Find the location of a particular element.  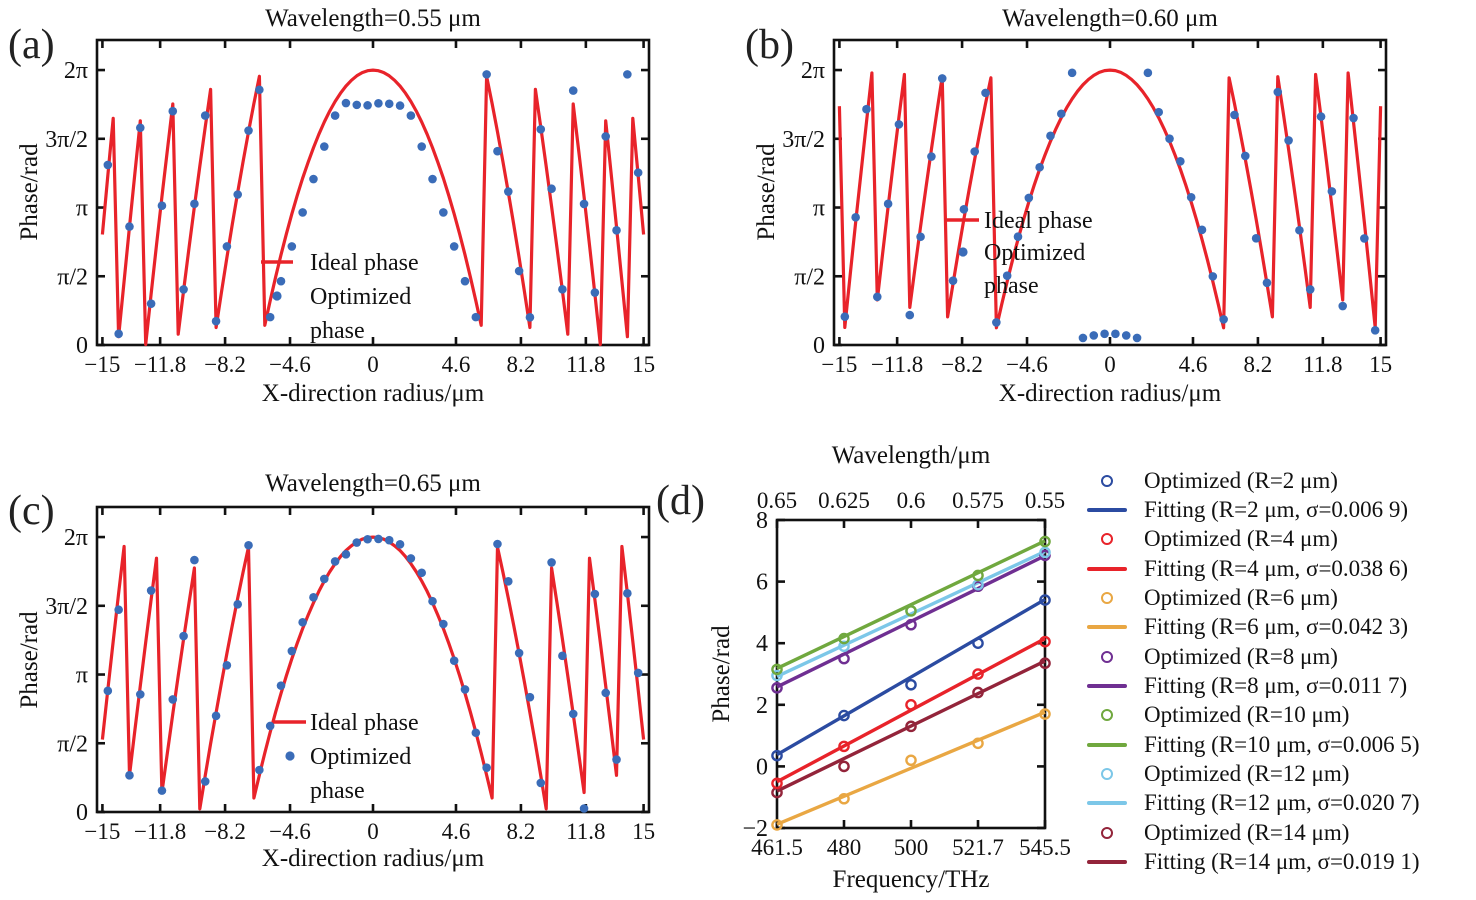

panel-b-xlabel: X-direction radius/μm is located at coordinates (1110, 393).